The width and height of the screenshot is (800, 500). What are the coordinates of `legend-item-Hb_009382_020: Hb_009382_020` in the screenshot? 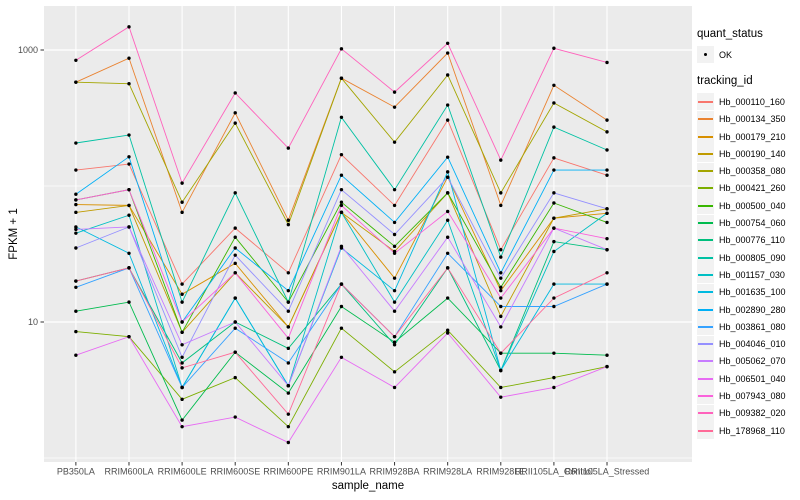 It's located at (741, 413).